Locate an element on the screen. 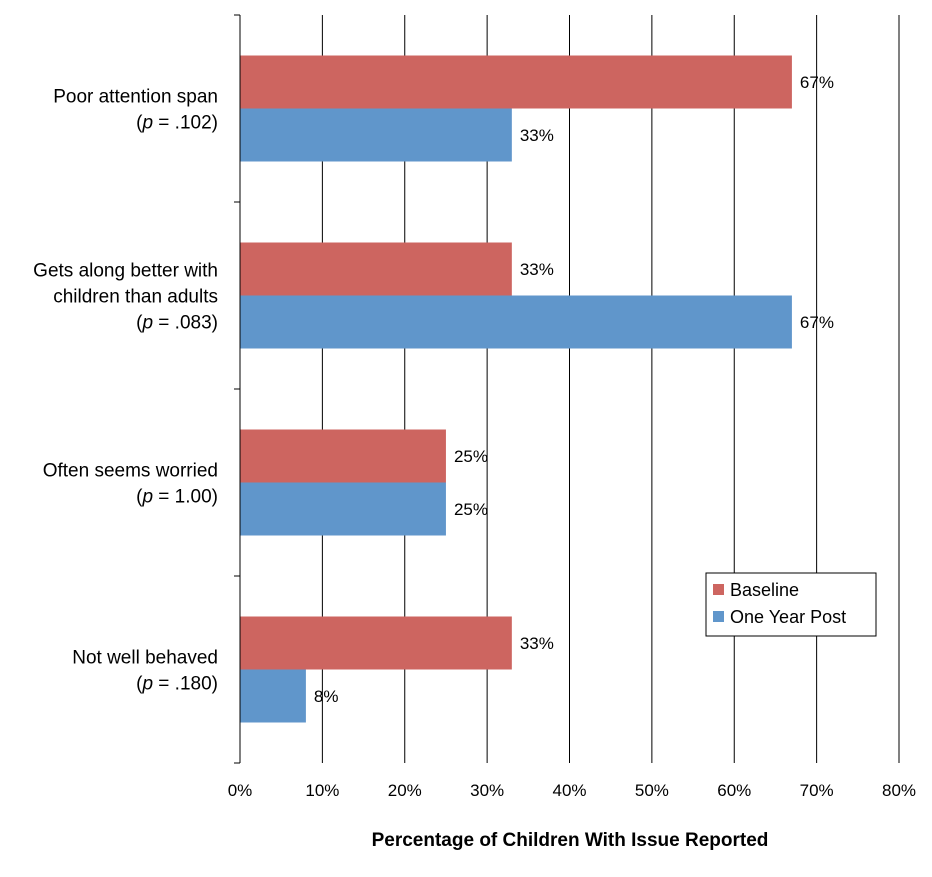 The width and height of the screenshot is (932, 877). x-tick-label: 50% is located at coordinates (652, 790).